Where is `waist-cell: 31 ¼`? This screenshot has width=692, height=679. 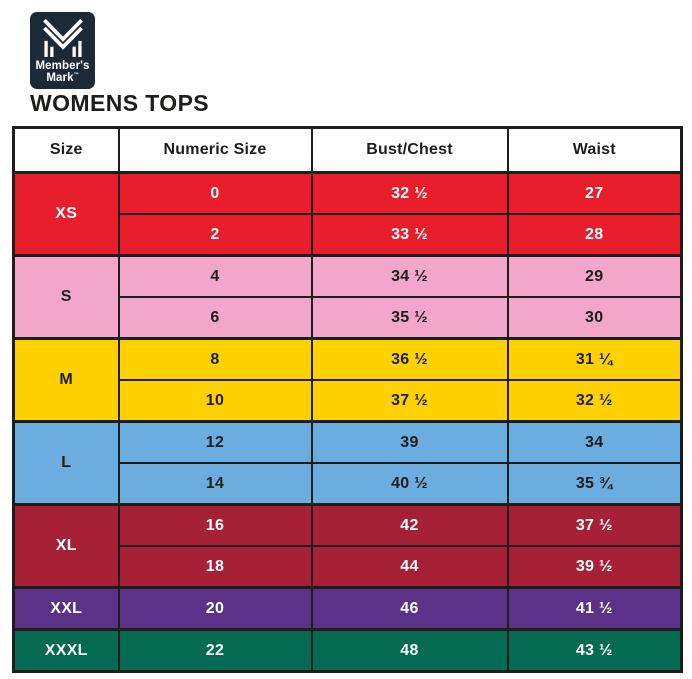
waist-cell: 31 ¼ is located at coordinates (594, 359).